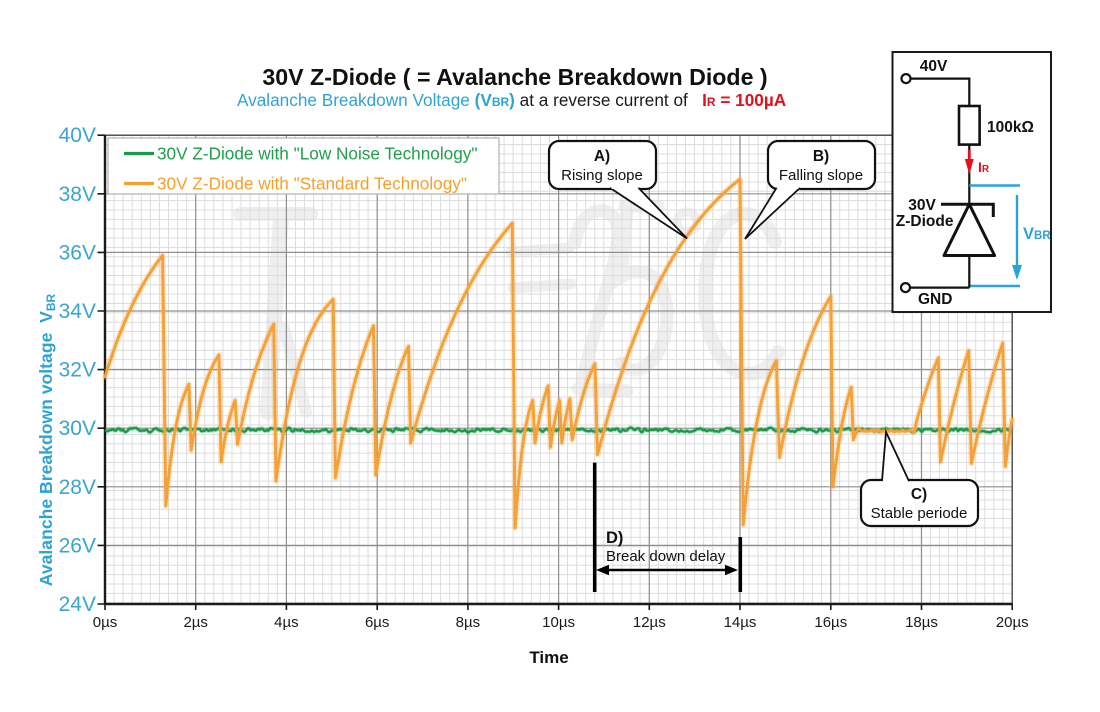  Describe the element at coordinates (105, 622) in the screenshot. I see `svg-text: 0µs` at that location.